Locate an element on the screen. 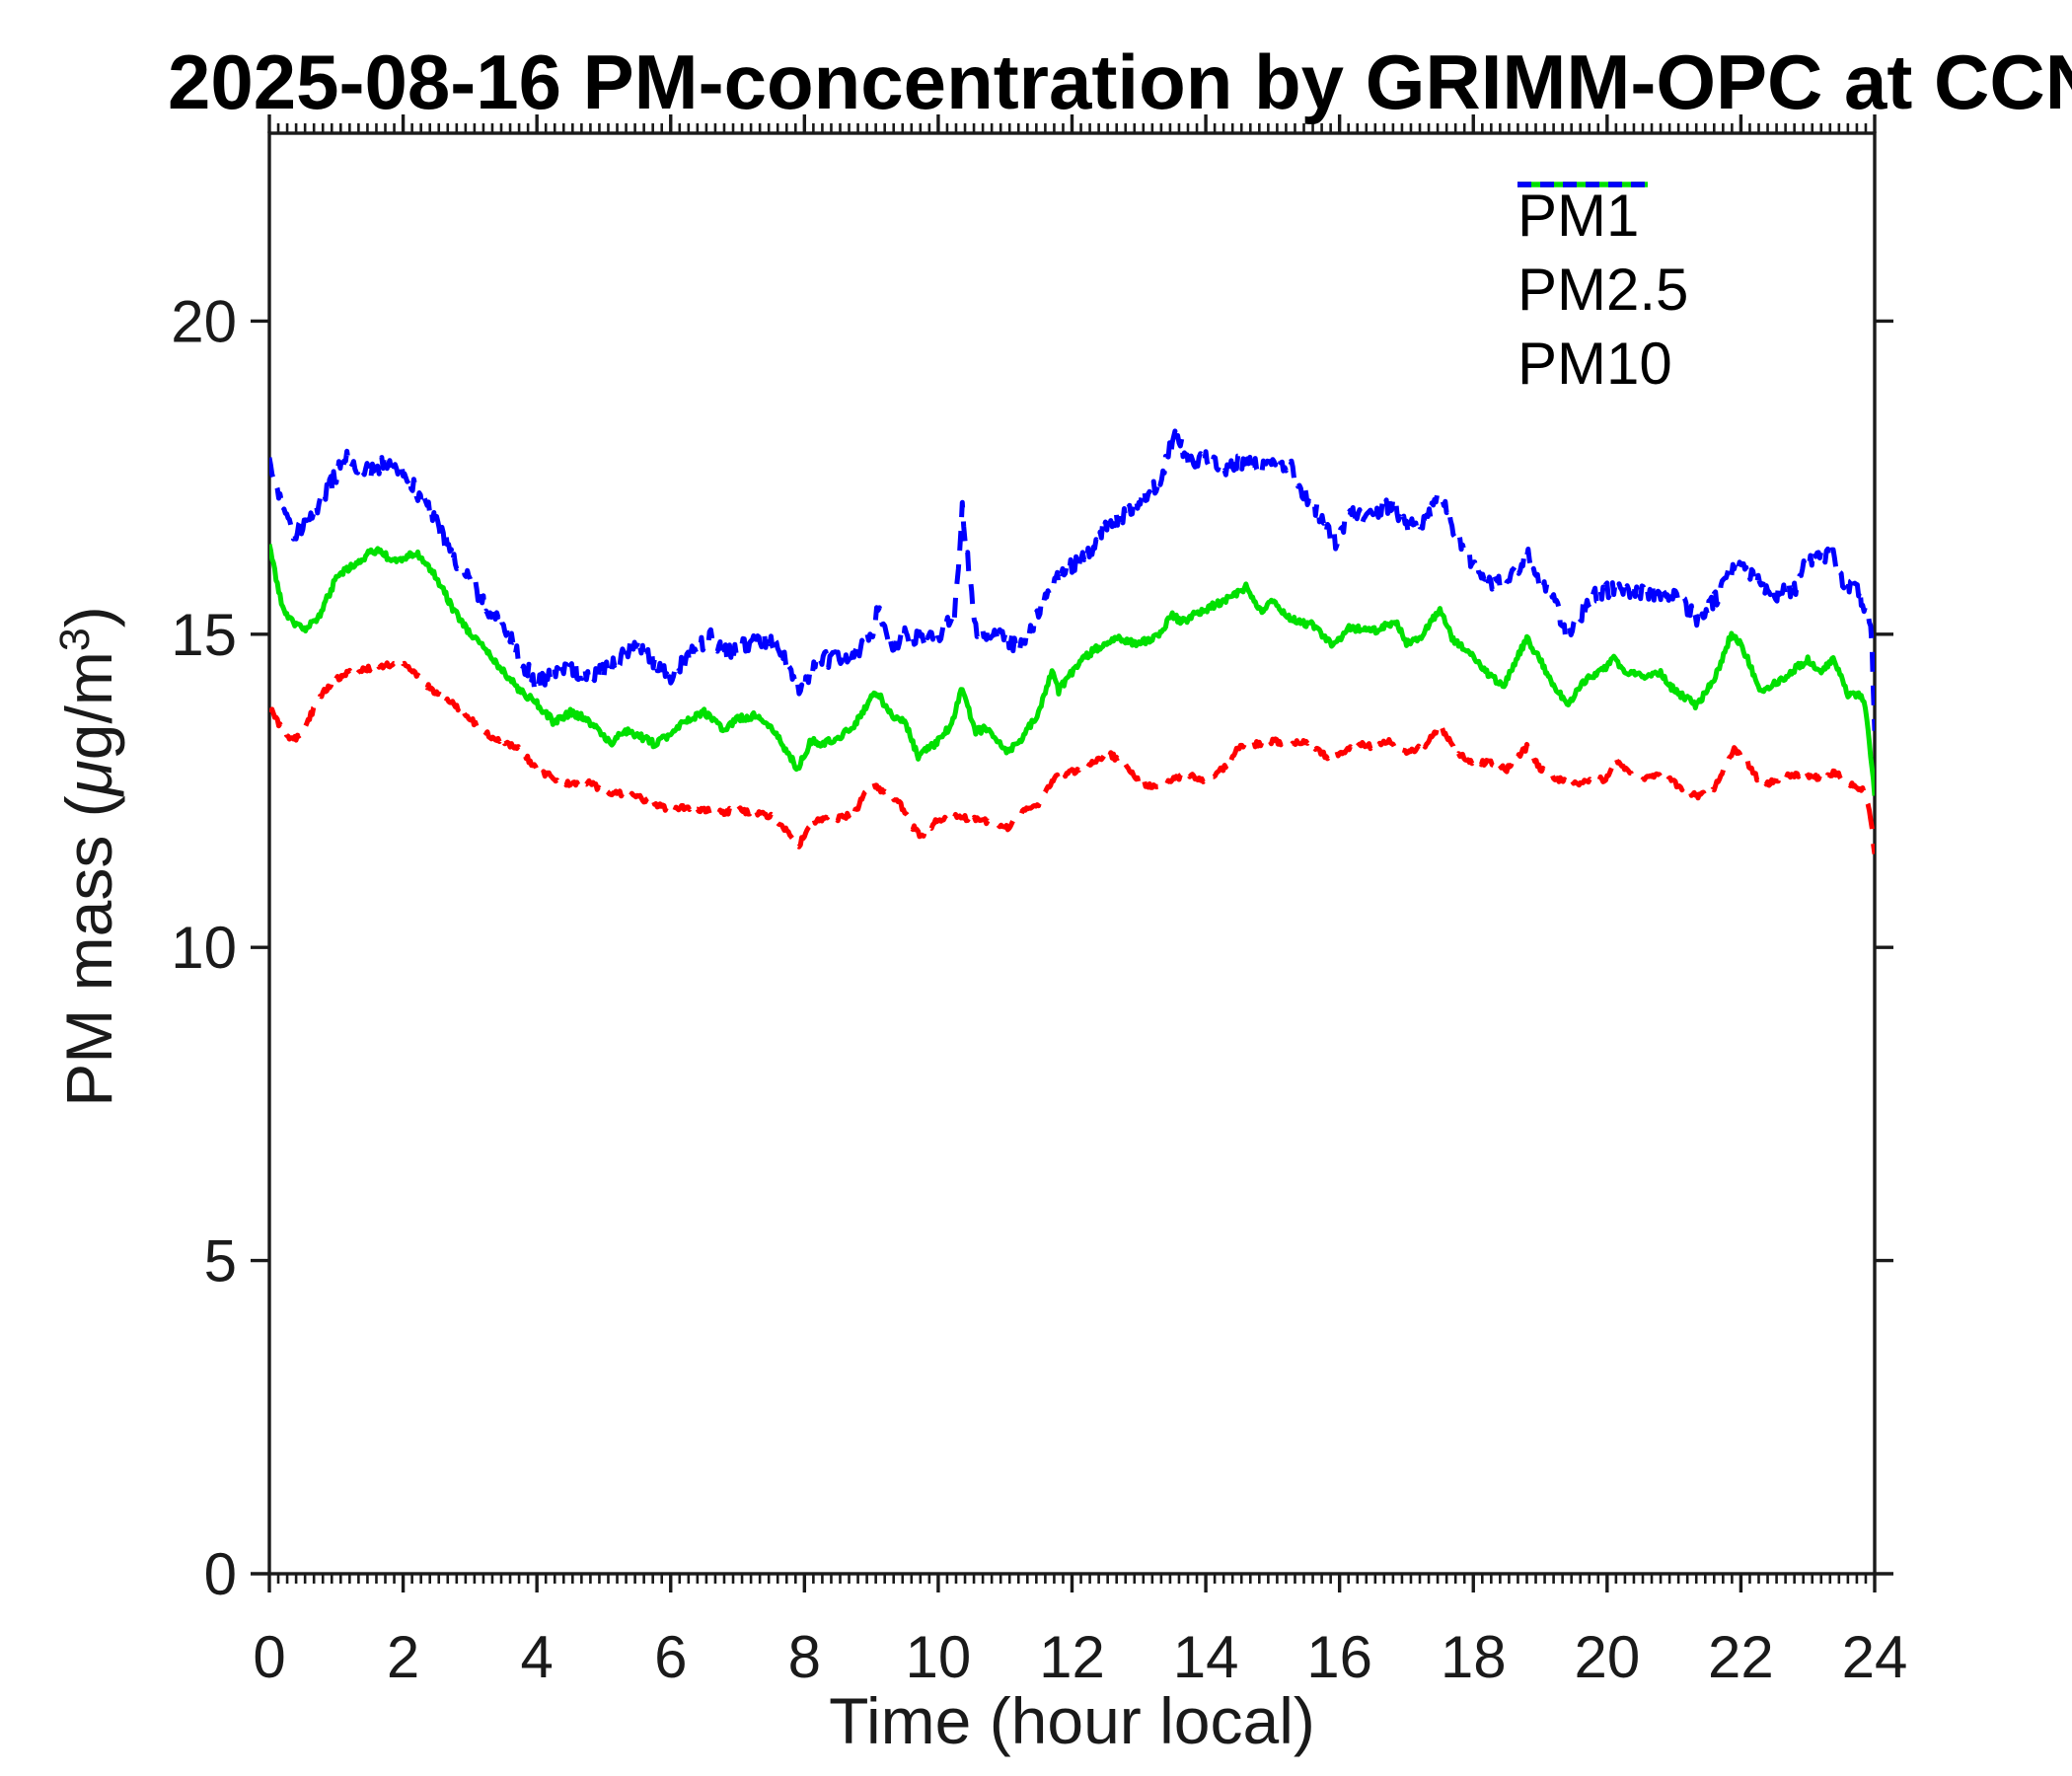 The image size is (2072, 1776). y-axis-label-mid: g/m is located at coordinates (89, 706).